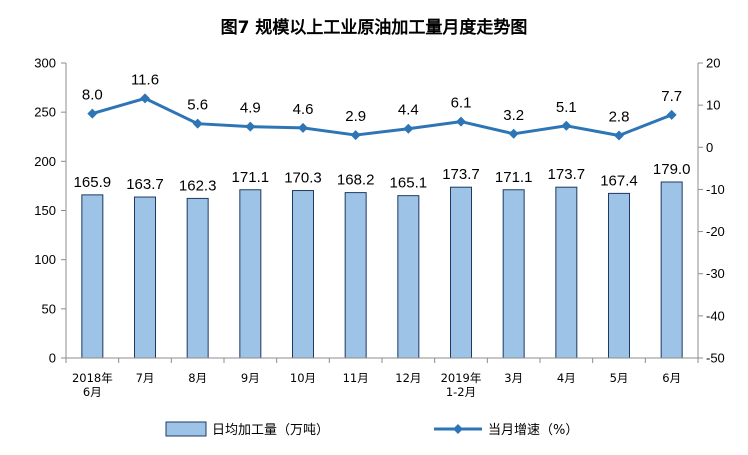 The image size is (748, 455). What do you see at coordinates (356, 180) in the screenshot?
I see `bar-data-label: 168.2` at bounding box center [356, 180].